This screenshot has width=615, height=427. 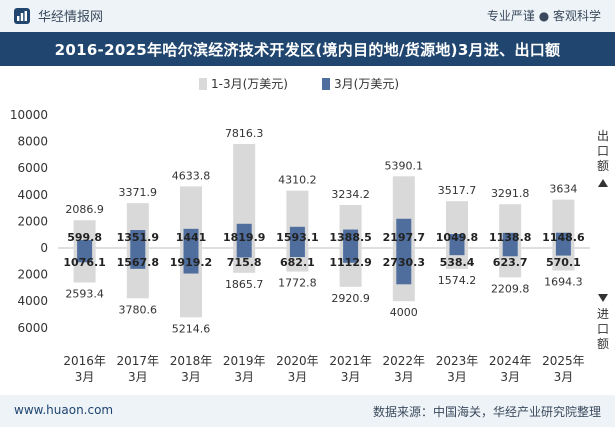 What do you see at coordinates (191, 328) in the screenshot?
I see `label-cumulative-import: 5214.6` at bounding box center [191, 328].